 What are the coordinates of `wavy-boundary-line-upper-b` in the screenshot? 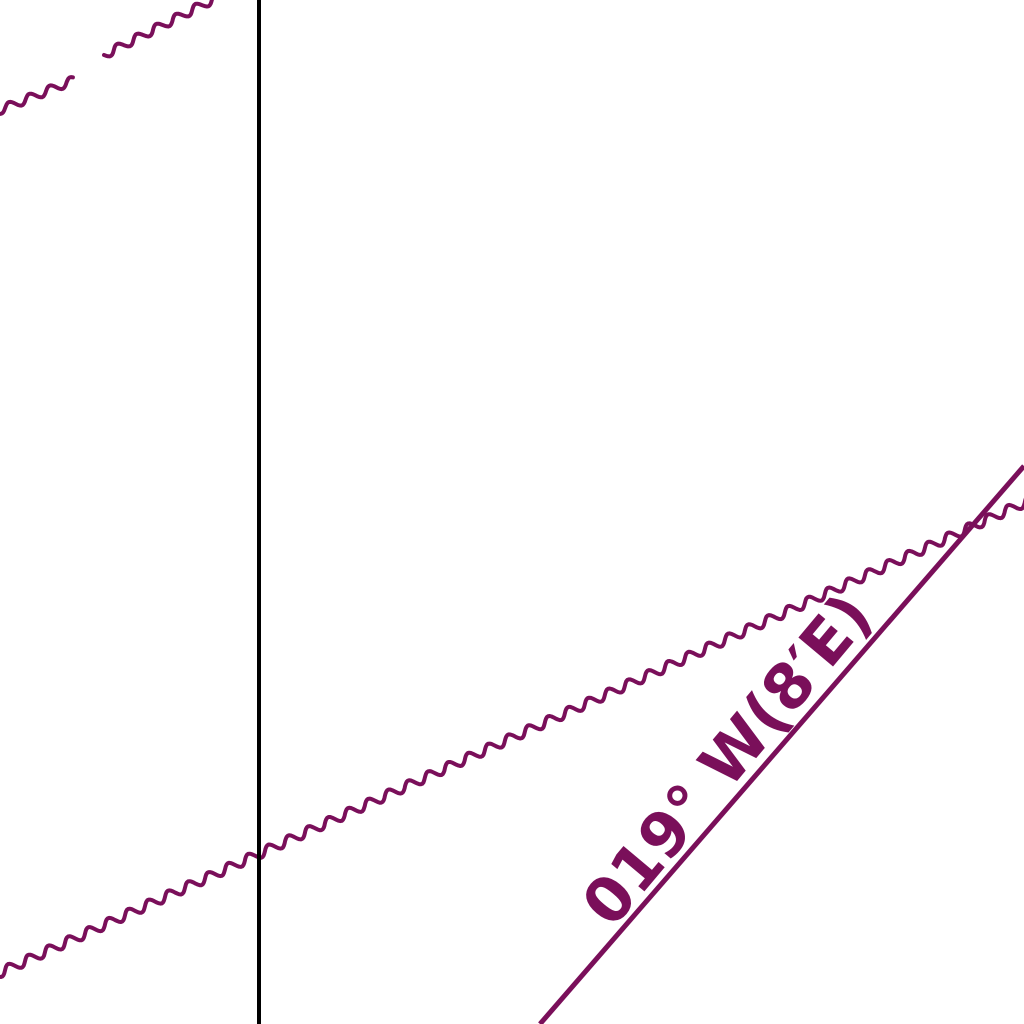 It's located at (158, 29).